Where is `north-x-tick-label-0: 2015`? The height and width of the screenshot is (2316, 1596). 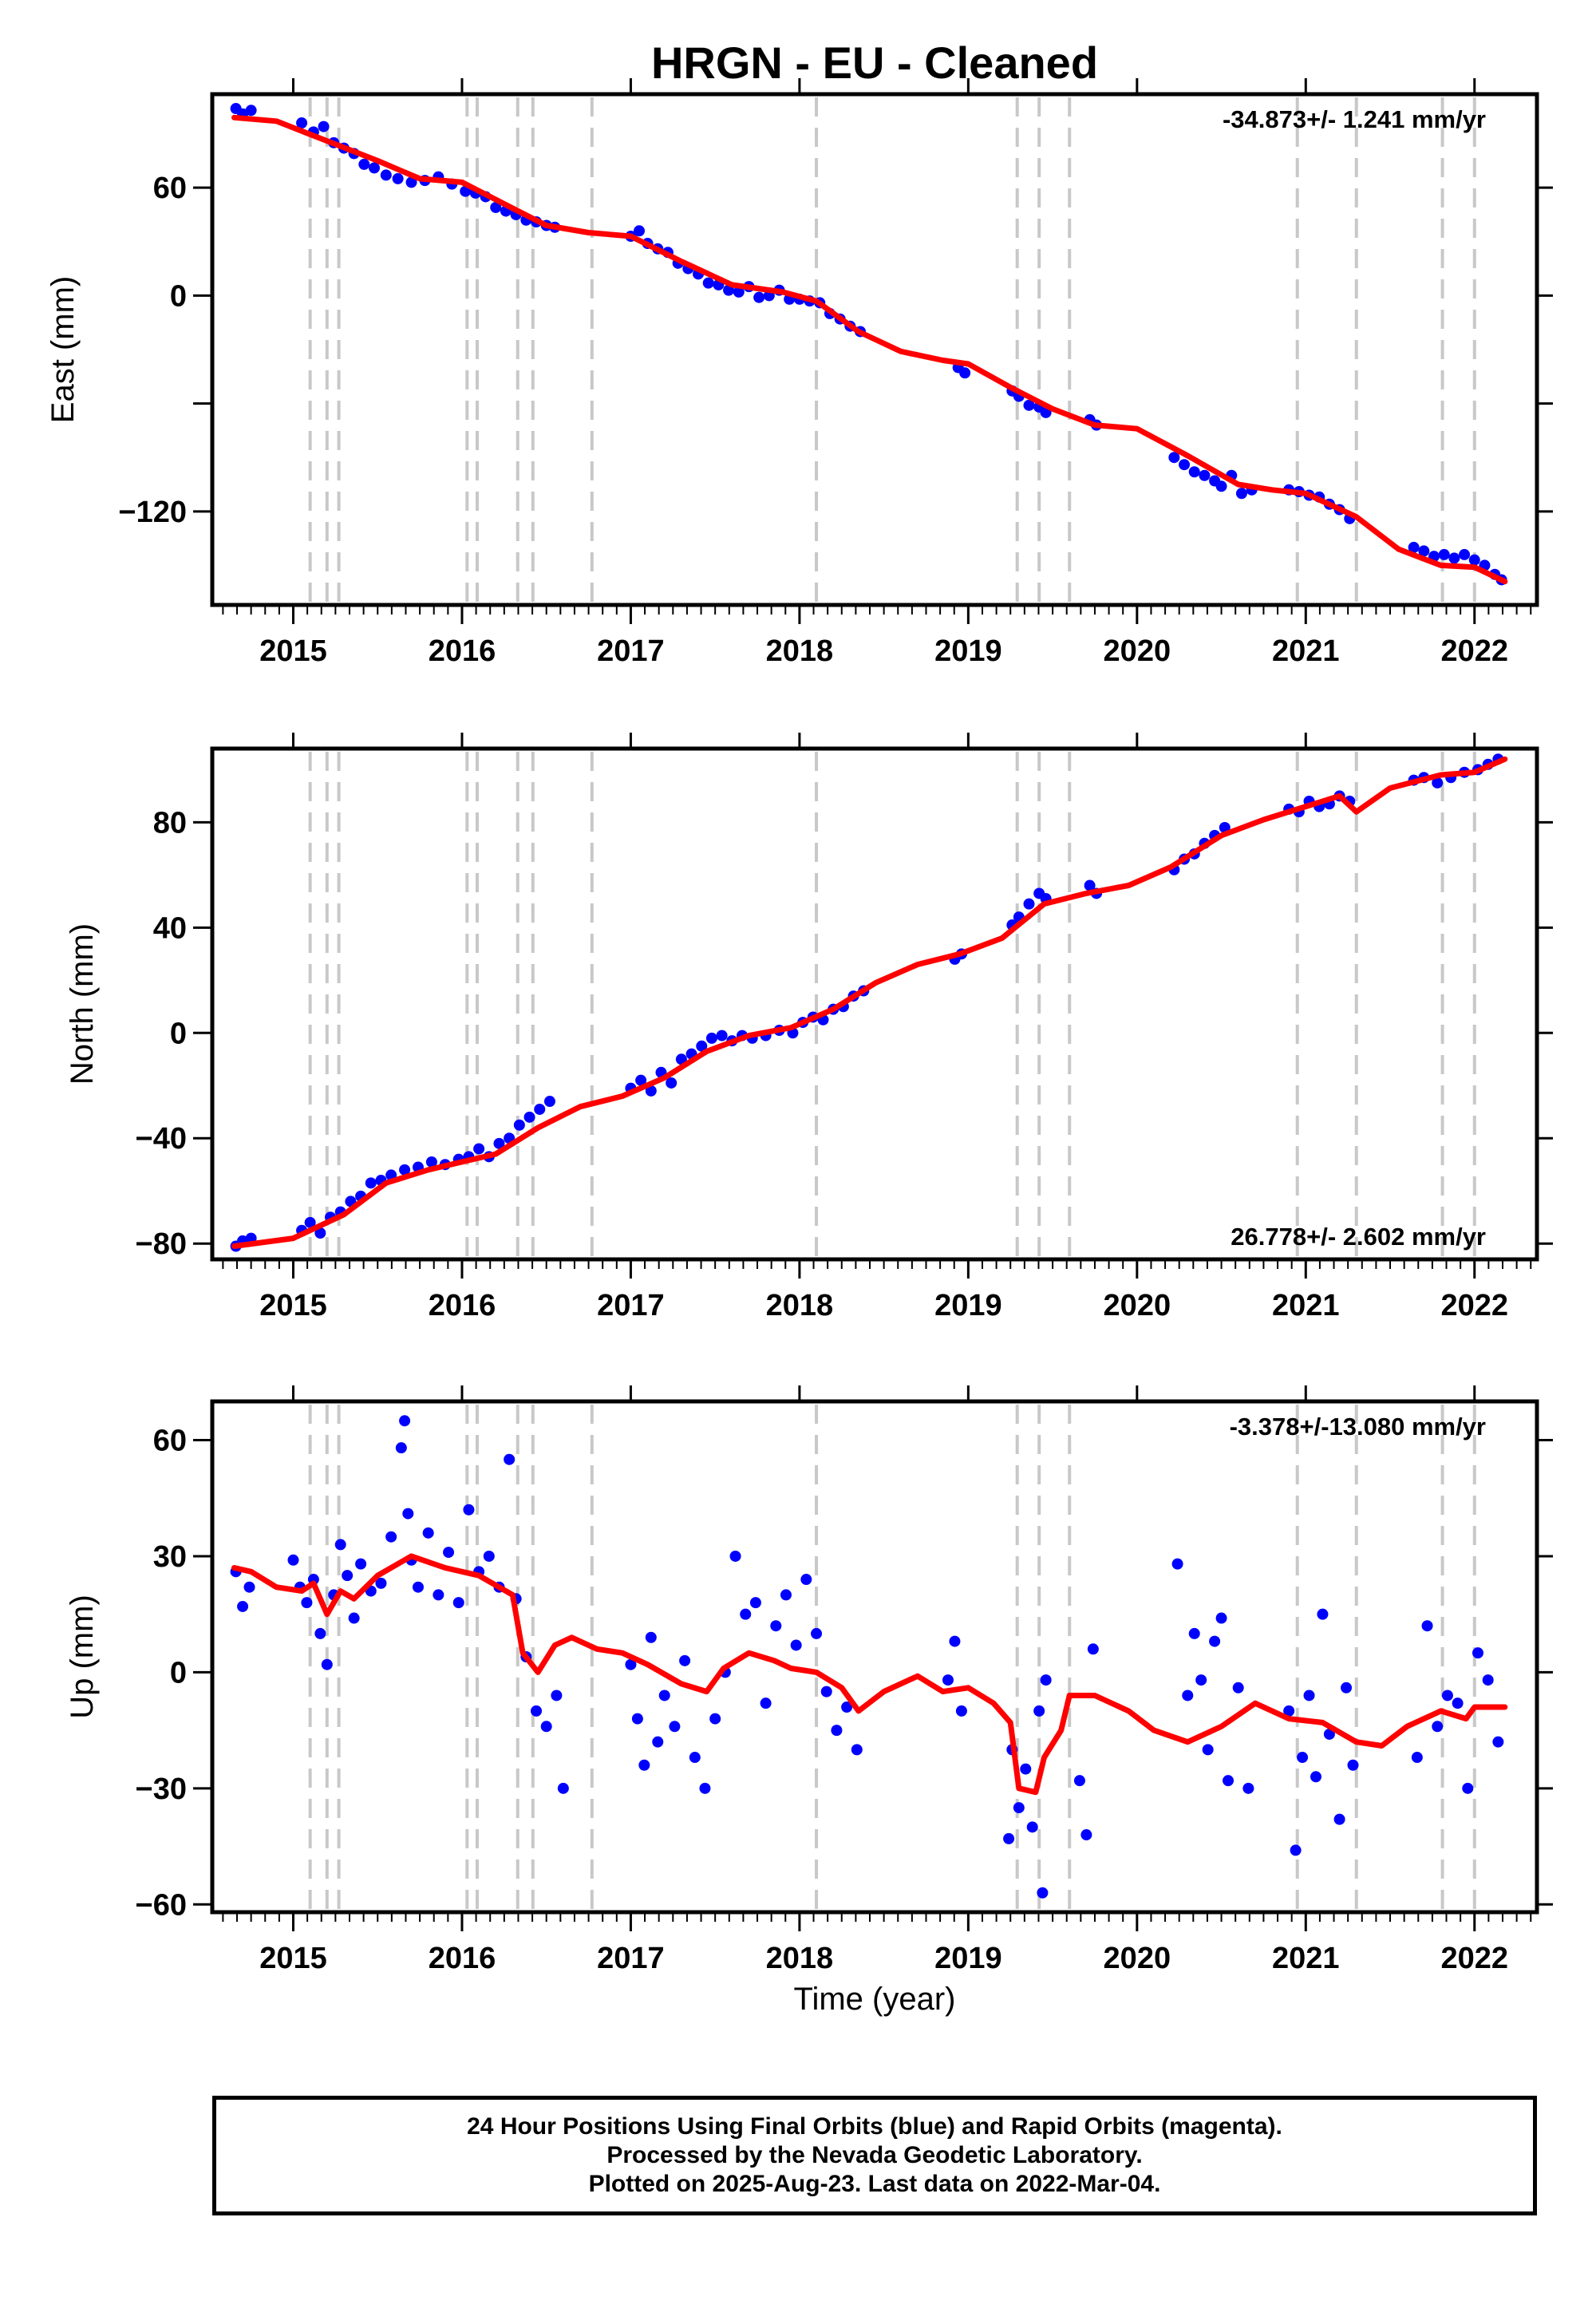 north-x-tick-label-0: 2015 is located at coordinates (293, 1305).